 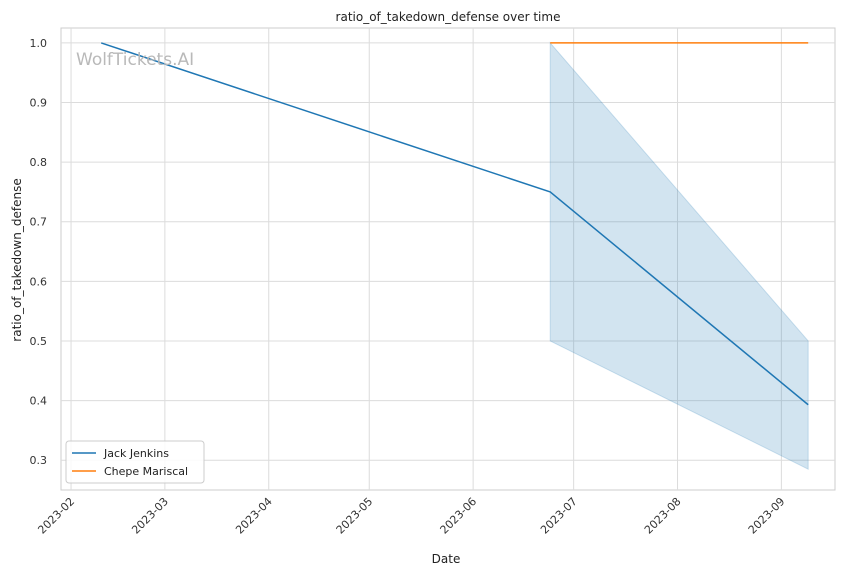 What do you see at coordinates (559, 516) in the screenshot?
I see `x-tick-label: 2023-07` at bounding box center [559, 516].